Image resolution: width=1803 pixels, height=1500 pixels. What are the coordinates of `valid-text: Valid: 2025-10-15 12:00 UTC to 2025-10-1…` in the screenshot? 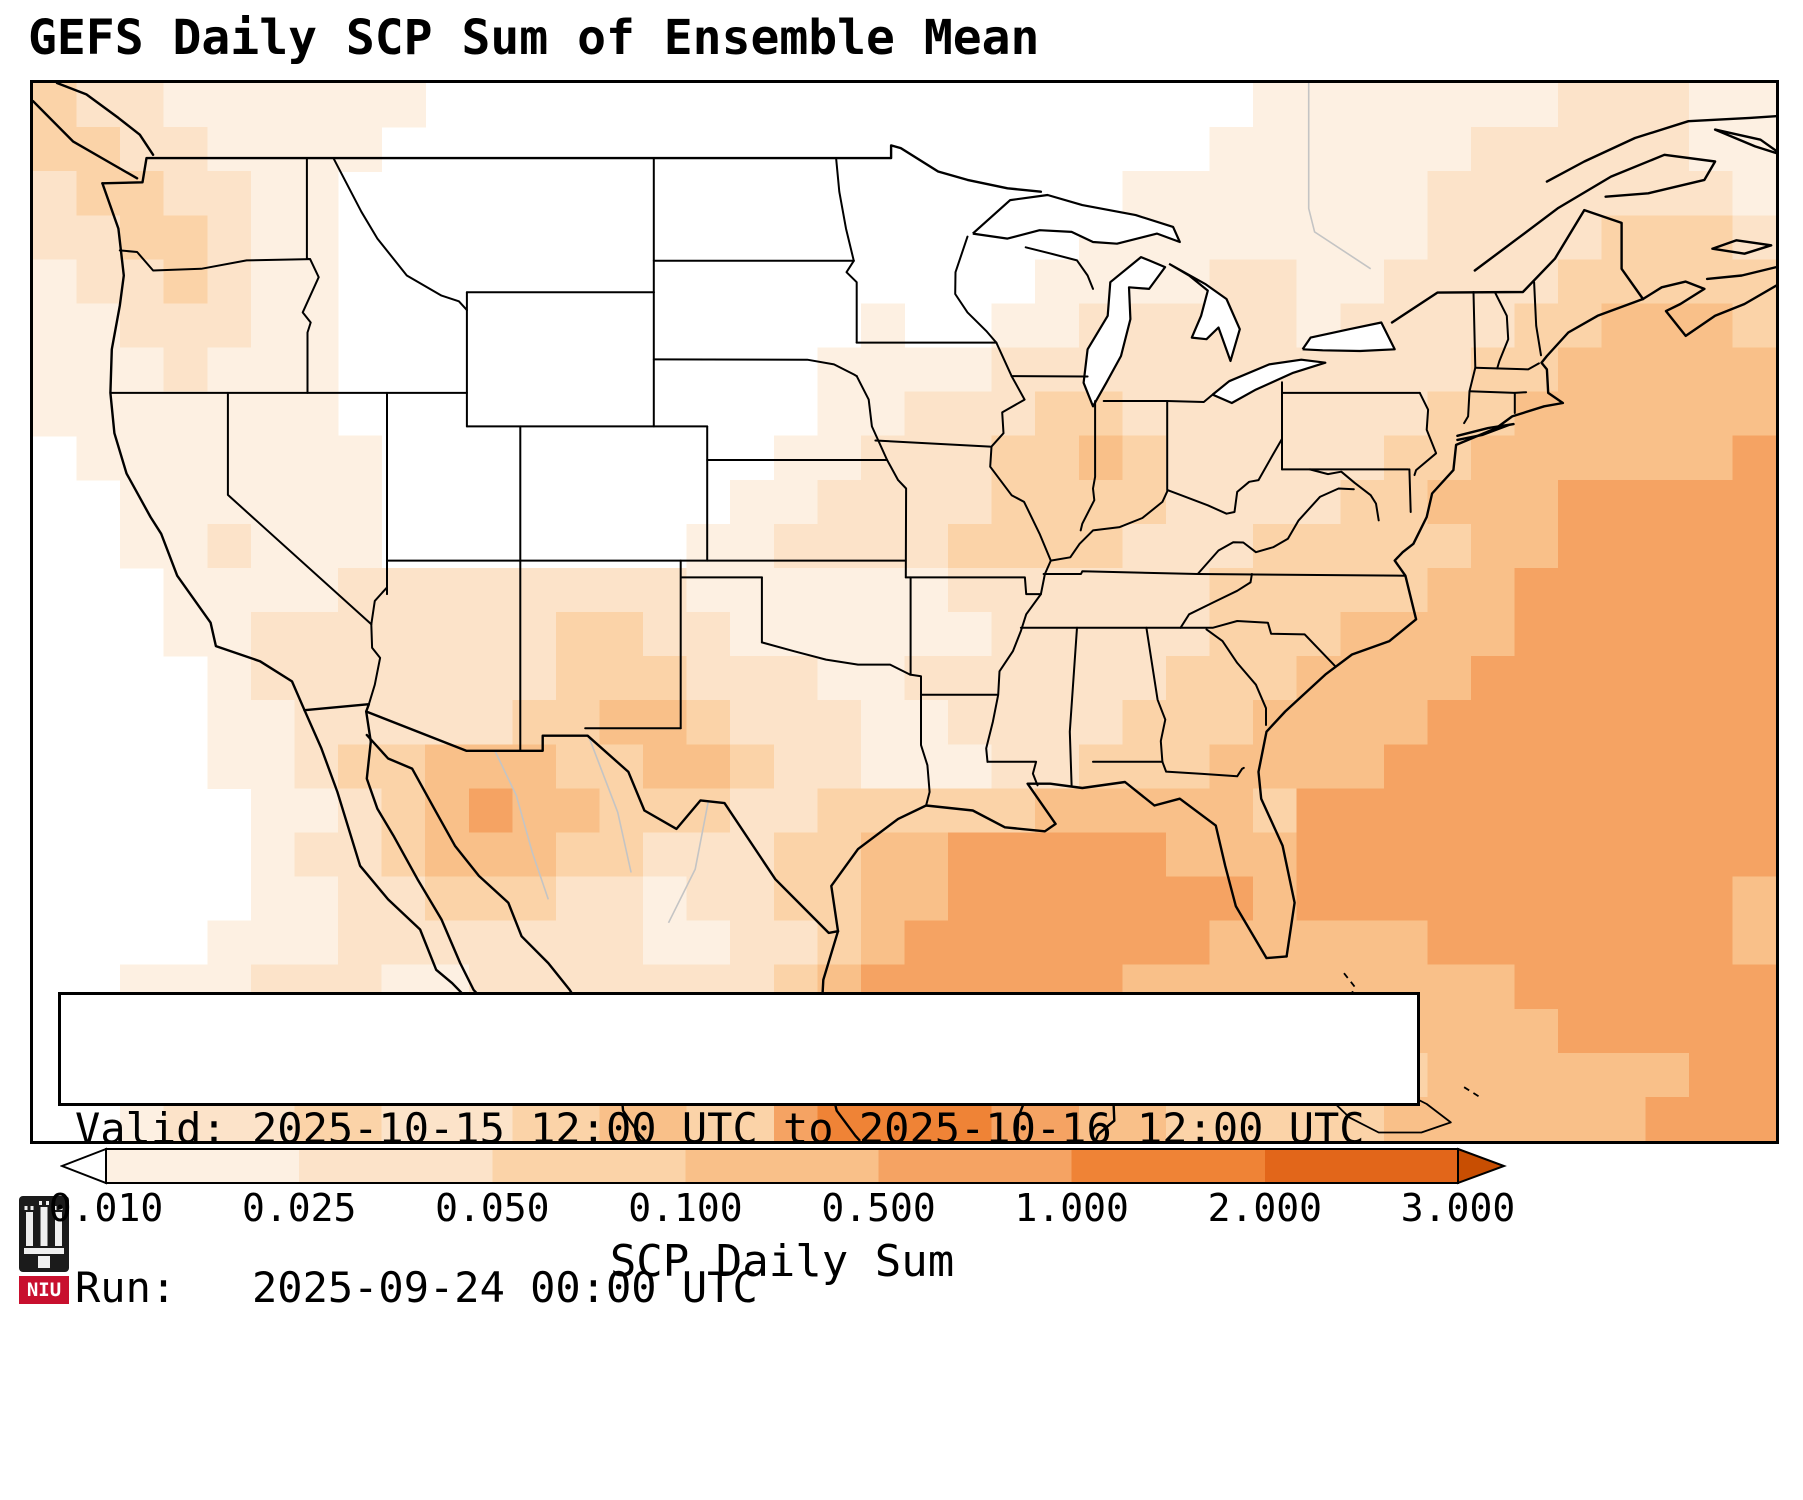 It's located at (720, 1128).